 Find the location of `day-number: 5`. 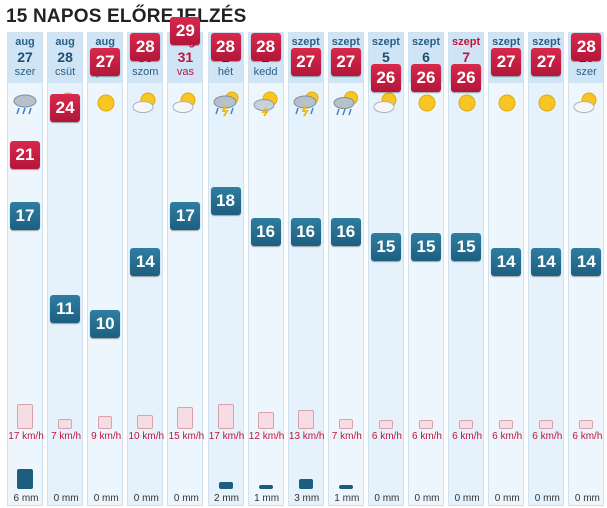

day-number: 5 is located at coordinates (385, 57).